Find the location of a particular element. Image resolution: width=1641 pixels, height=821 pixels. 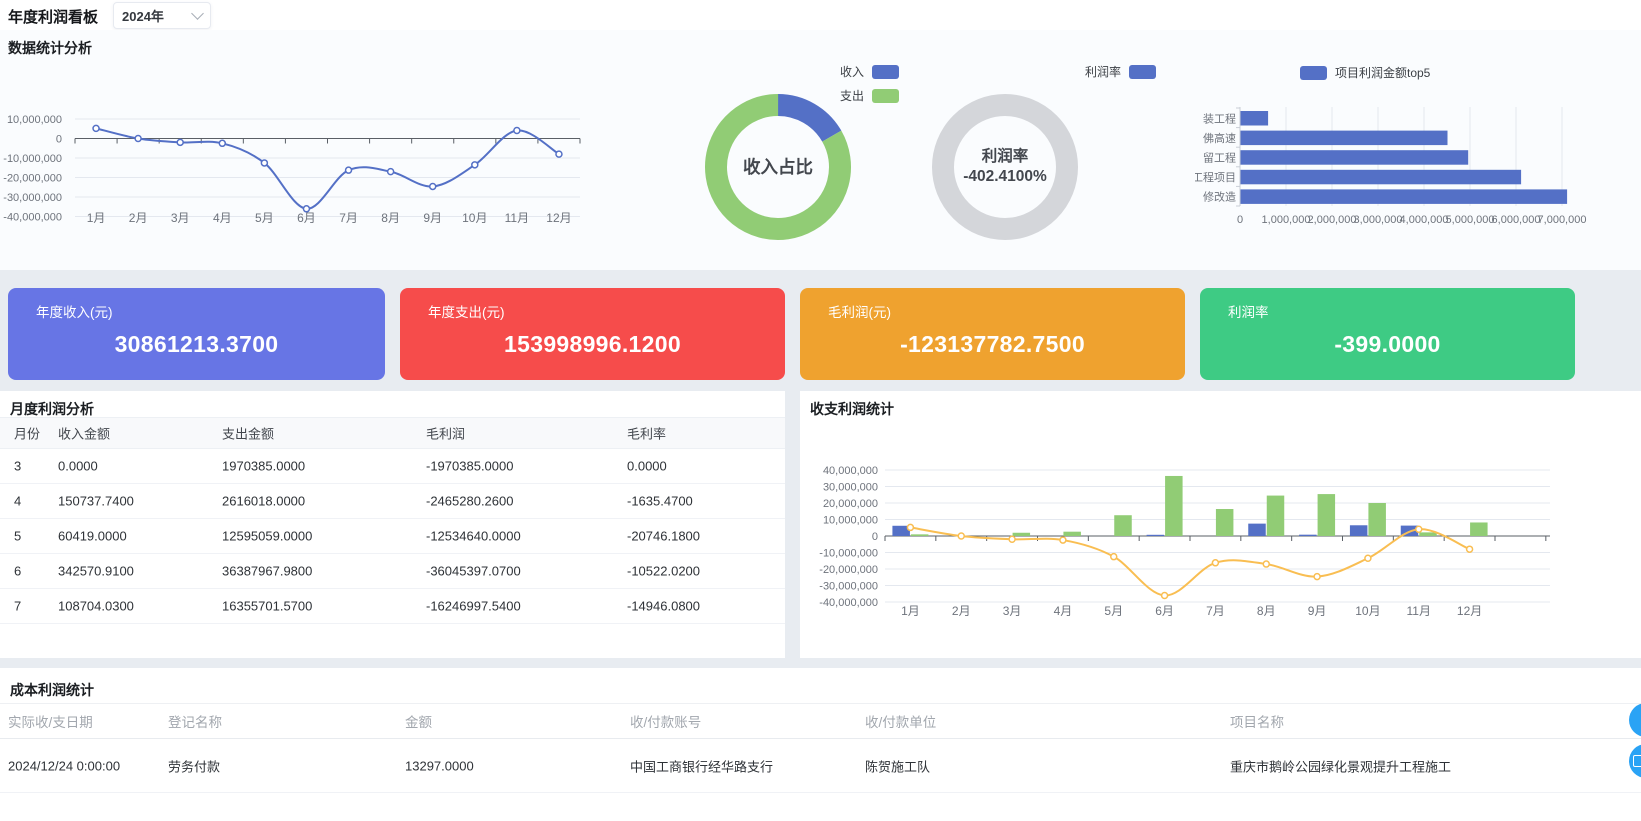

svg-text: 7月 is located at coordinates (1215, 611).